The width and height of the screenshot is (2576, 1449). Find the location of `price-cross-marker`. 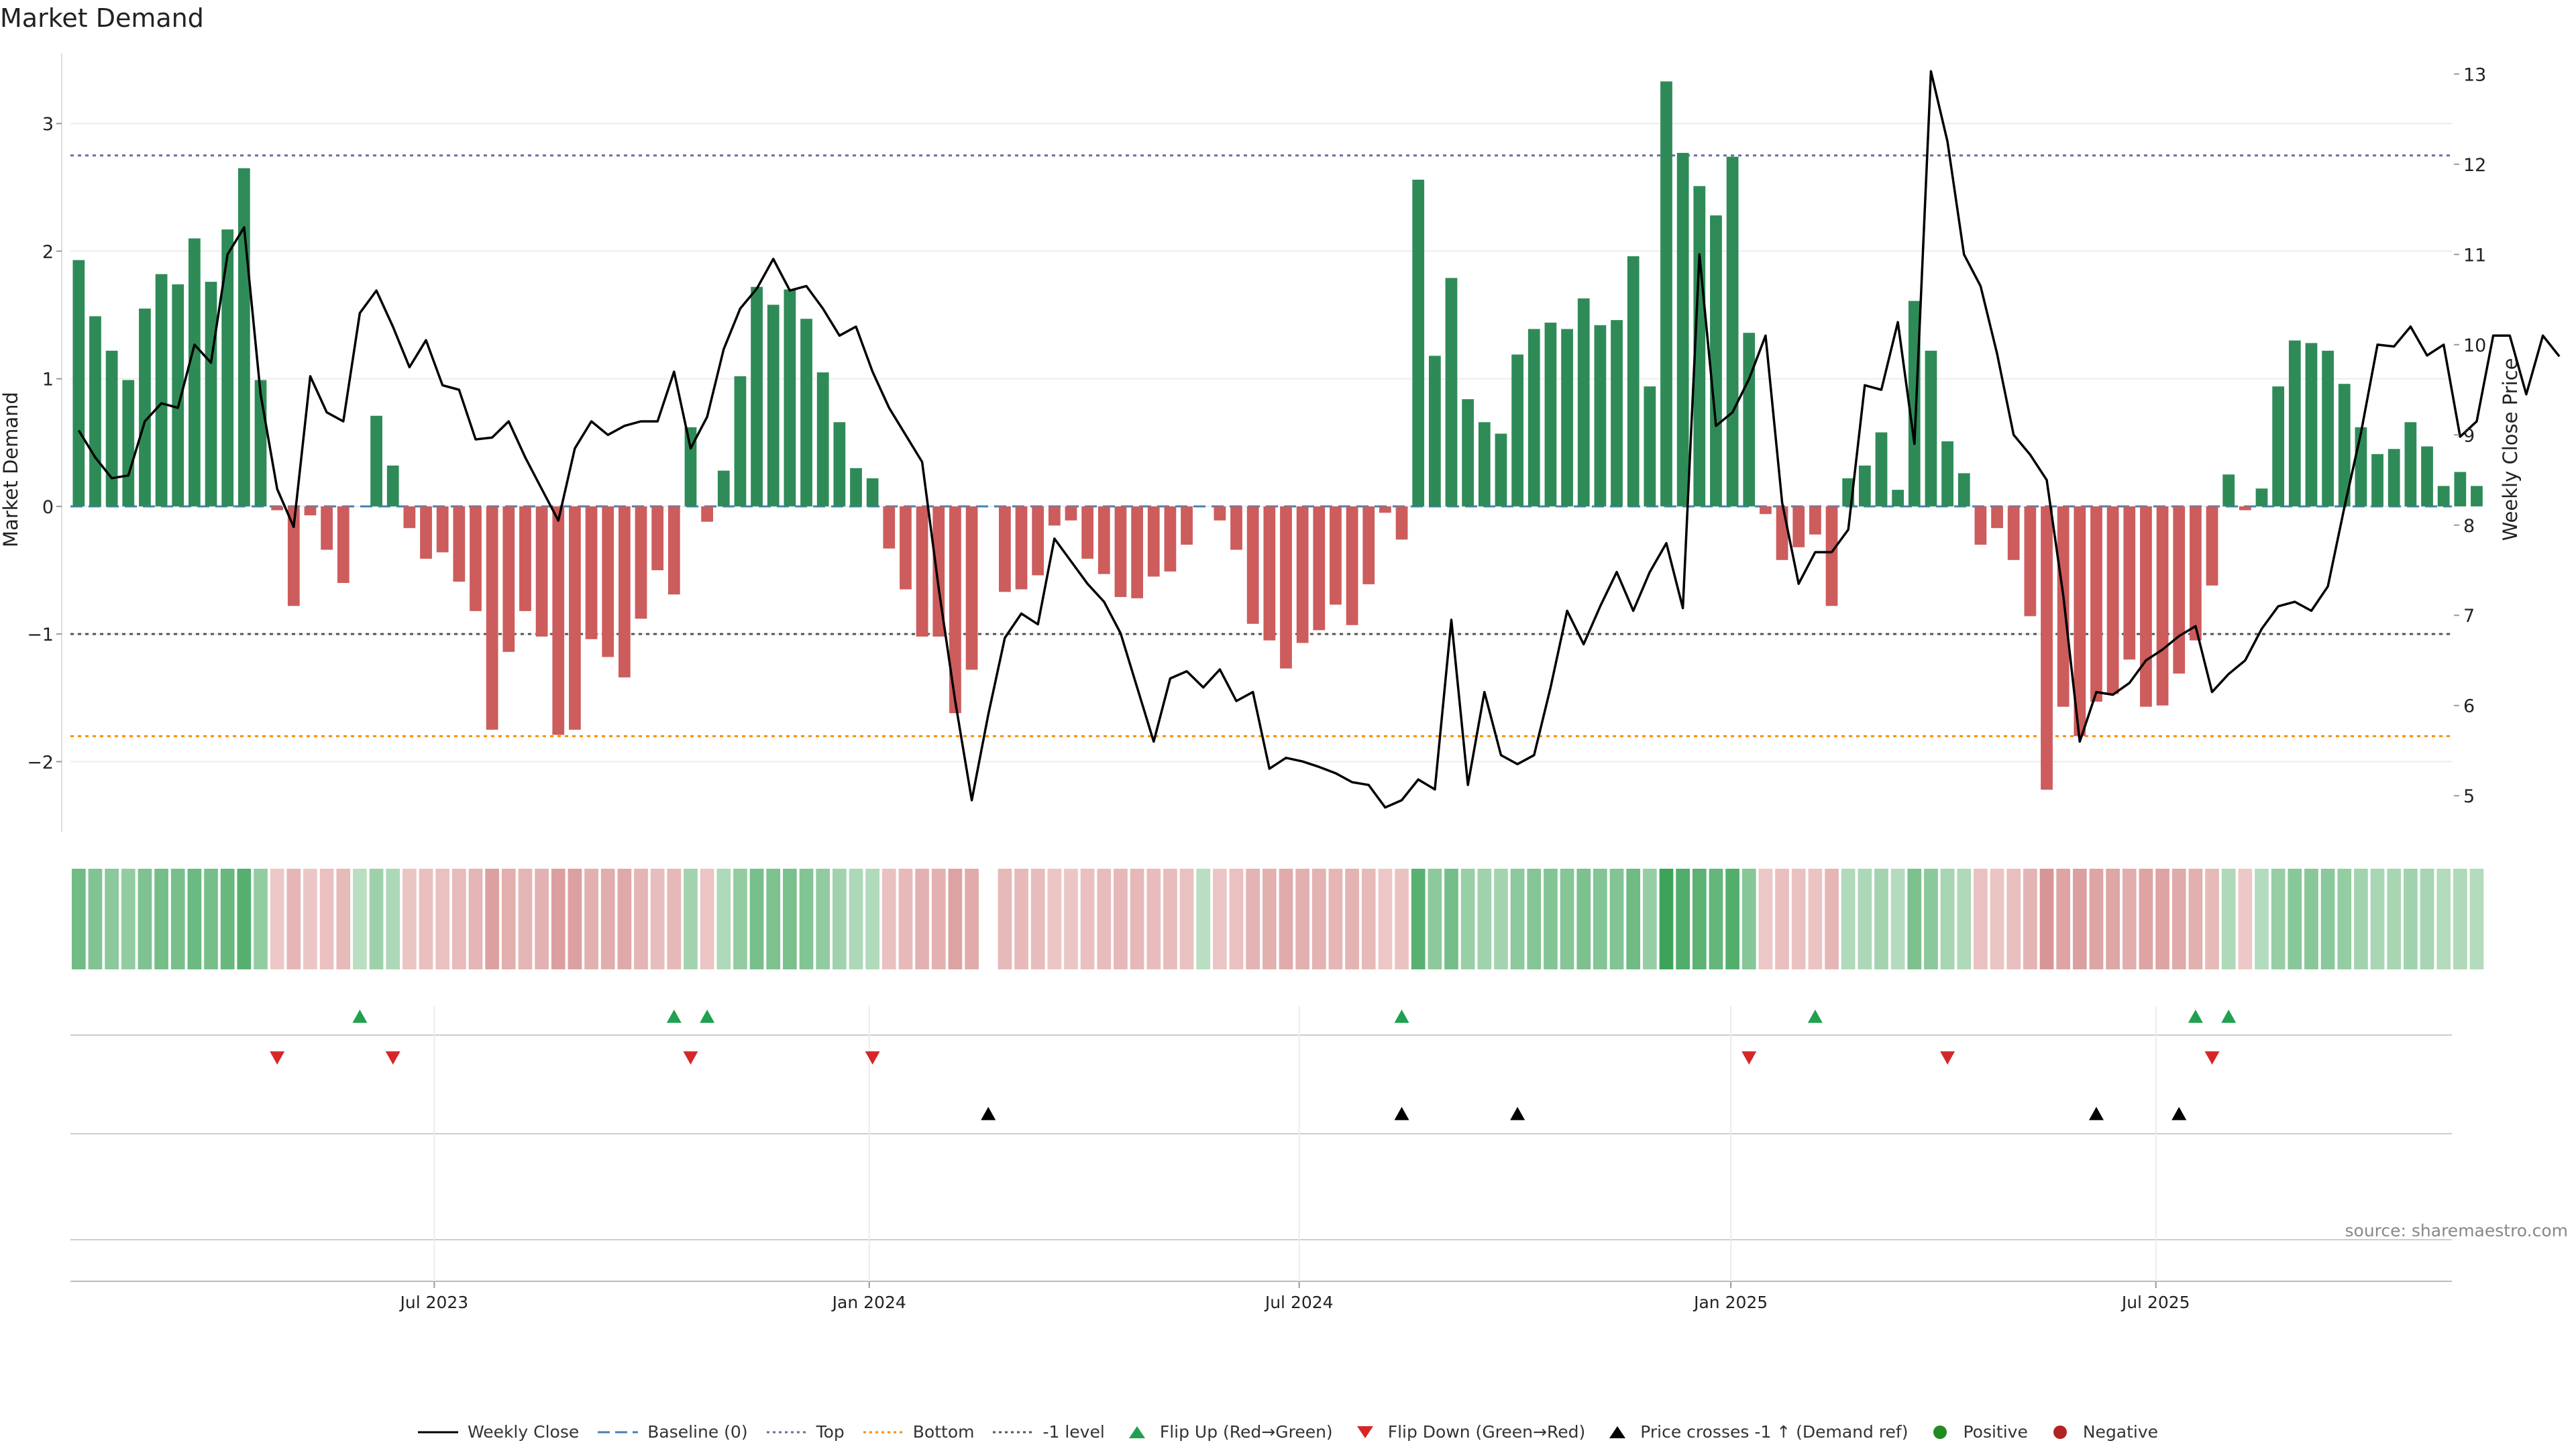

price-cross-marker is located at coordinates (988, 1113).